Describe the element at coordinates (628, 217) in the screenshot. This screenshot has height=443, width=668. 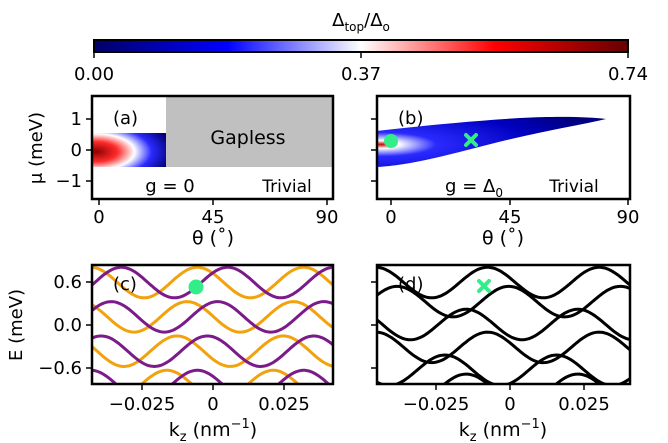
I see `b-xtick-2: 90` at that location.